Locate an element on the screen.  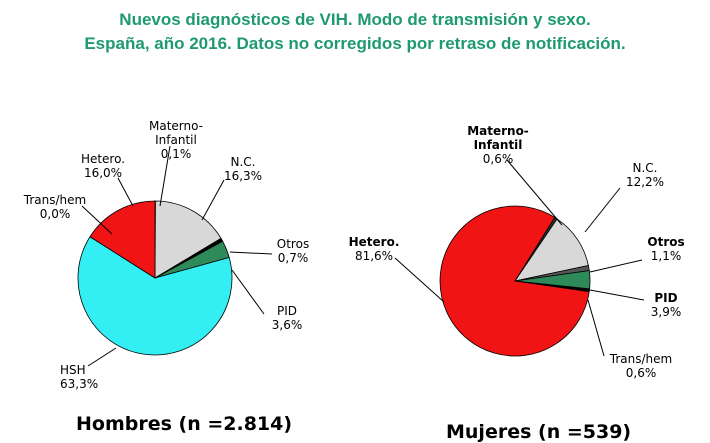
slice-label: Hetero.16,0% is located at coordinates (103, 166).